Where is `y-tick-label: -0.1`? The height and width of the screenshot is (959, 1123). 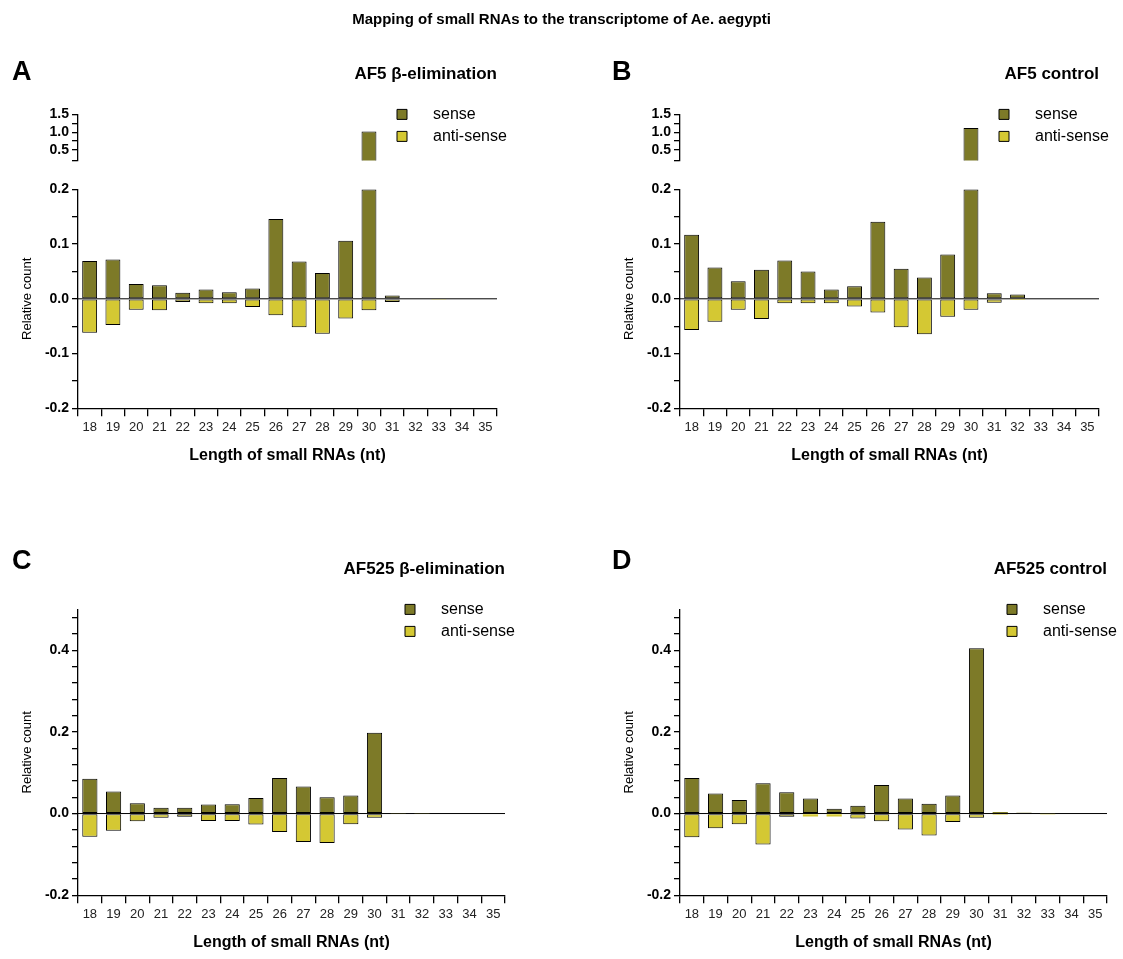 y-tick-label: -0.1 is located at coordinates (57, 352).